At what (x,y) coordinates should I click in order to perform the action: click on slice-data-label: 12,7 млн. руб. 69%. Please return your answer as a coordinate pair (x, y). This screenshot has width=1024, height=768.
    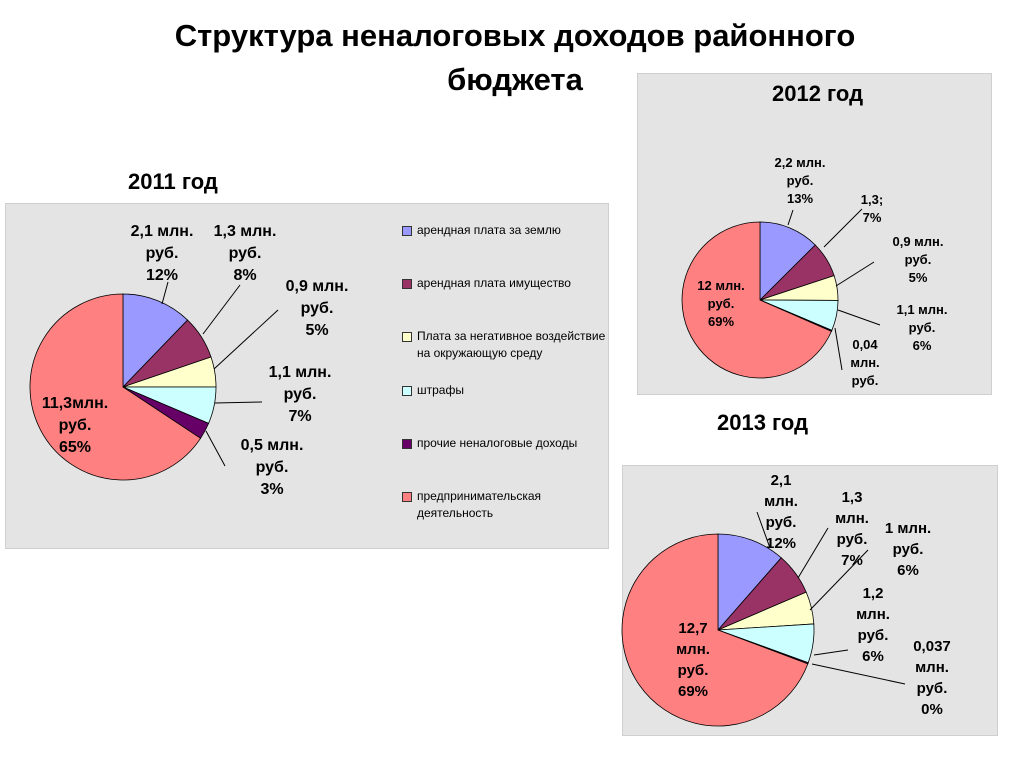
    Looking at the image, I should click on (693, 660).